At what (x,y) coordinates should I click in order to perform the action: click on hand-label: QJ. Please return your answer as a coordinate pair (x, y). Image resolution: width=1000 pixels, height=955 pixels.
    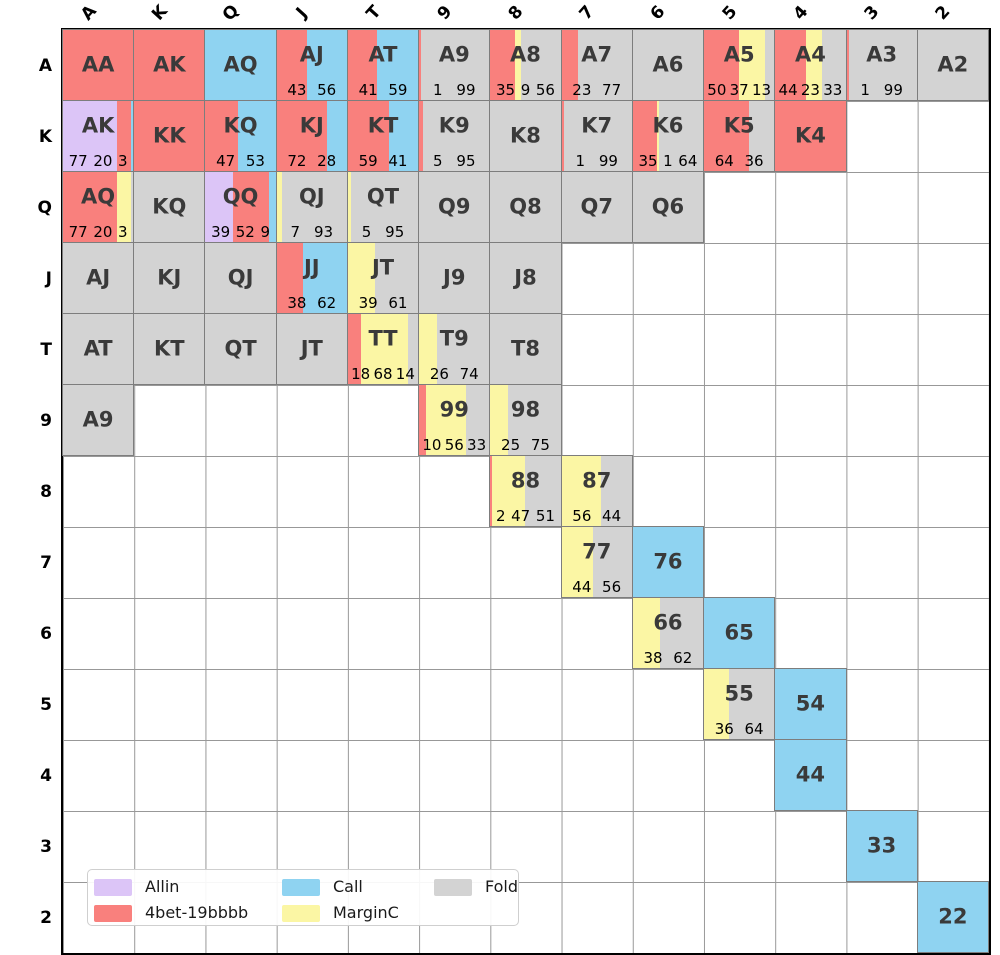
    Looking at the image, I should click on (311, 196).